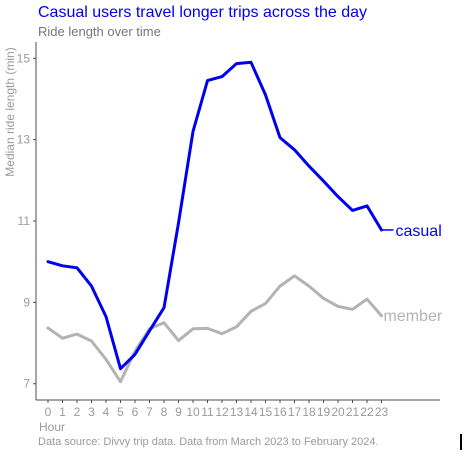 This screenshot has height=457, width=467. I want to click on x-tick-label: 8, so click(164, 412).